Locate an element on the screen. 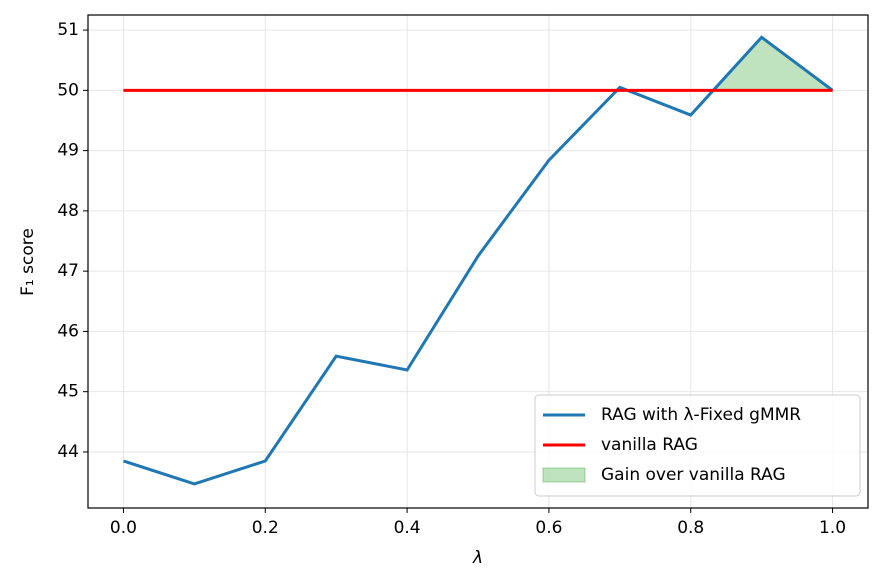 This screenshot has height=585, width=885. y-tick-label: 48 is located at coordinates (68, 211).